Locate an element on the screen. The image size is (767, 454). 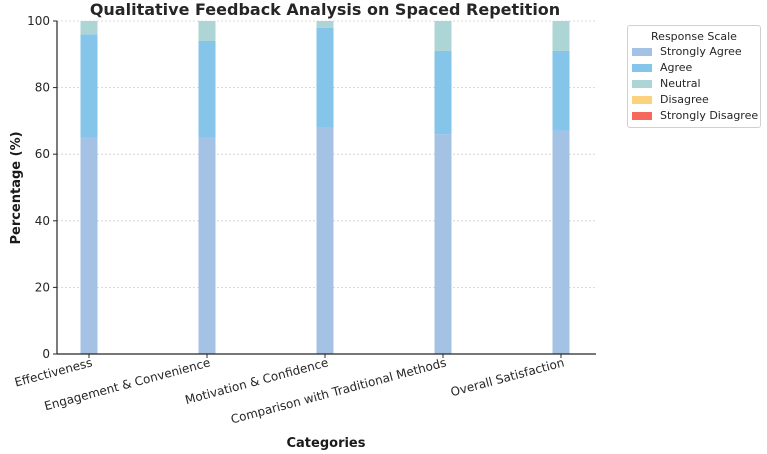
y-tick-labels: 0 20 40 60 80 100 is located at coordinates (42, 187).